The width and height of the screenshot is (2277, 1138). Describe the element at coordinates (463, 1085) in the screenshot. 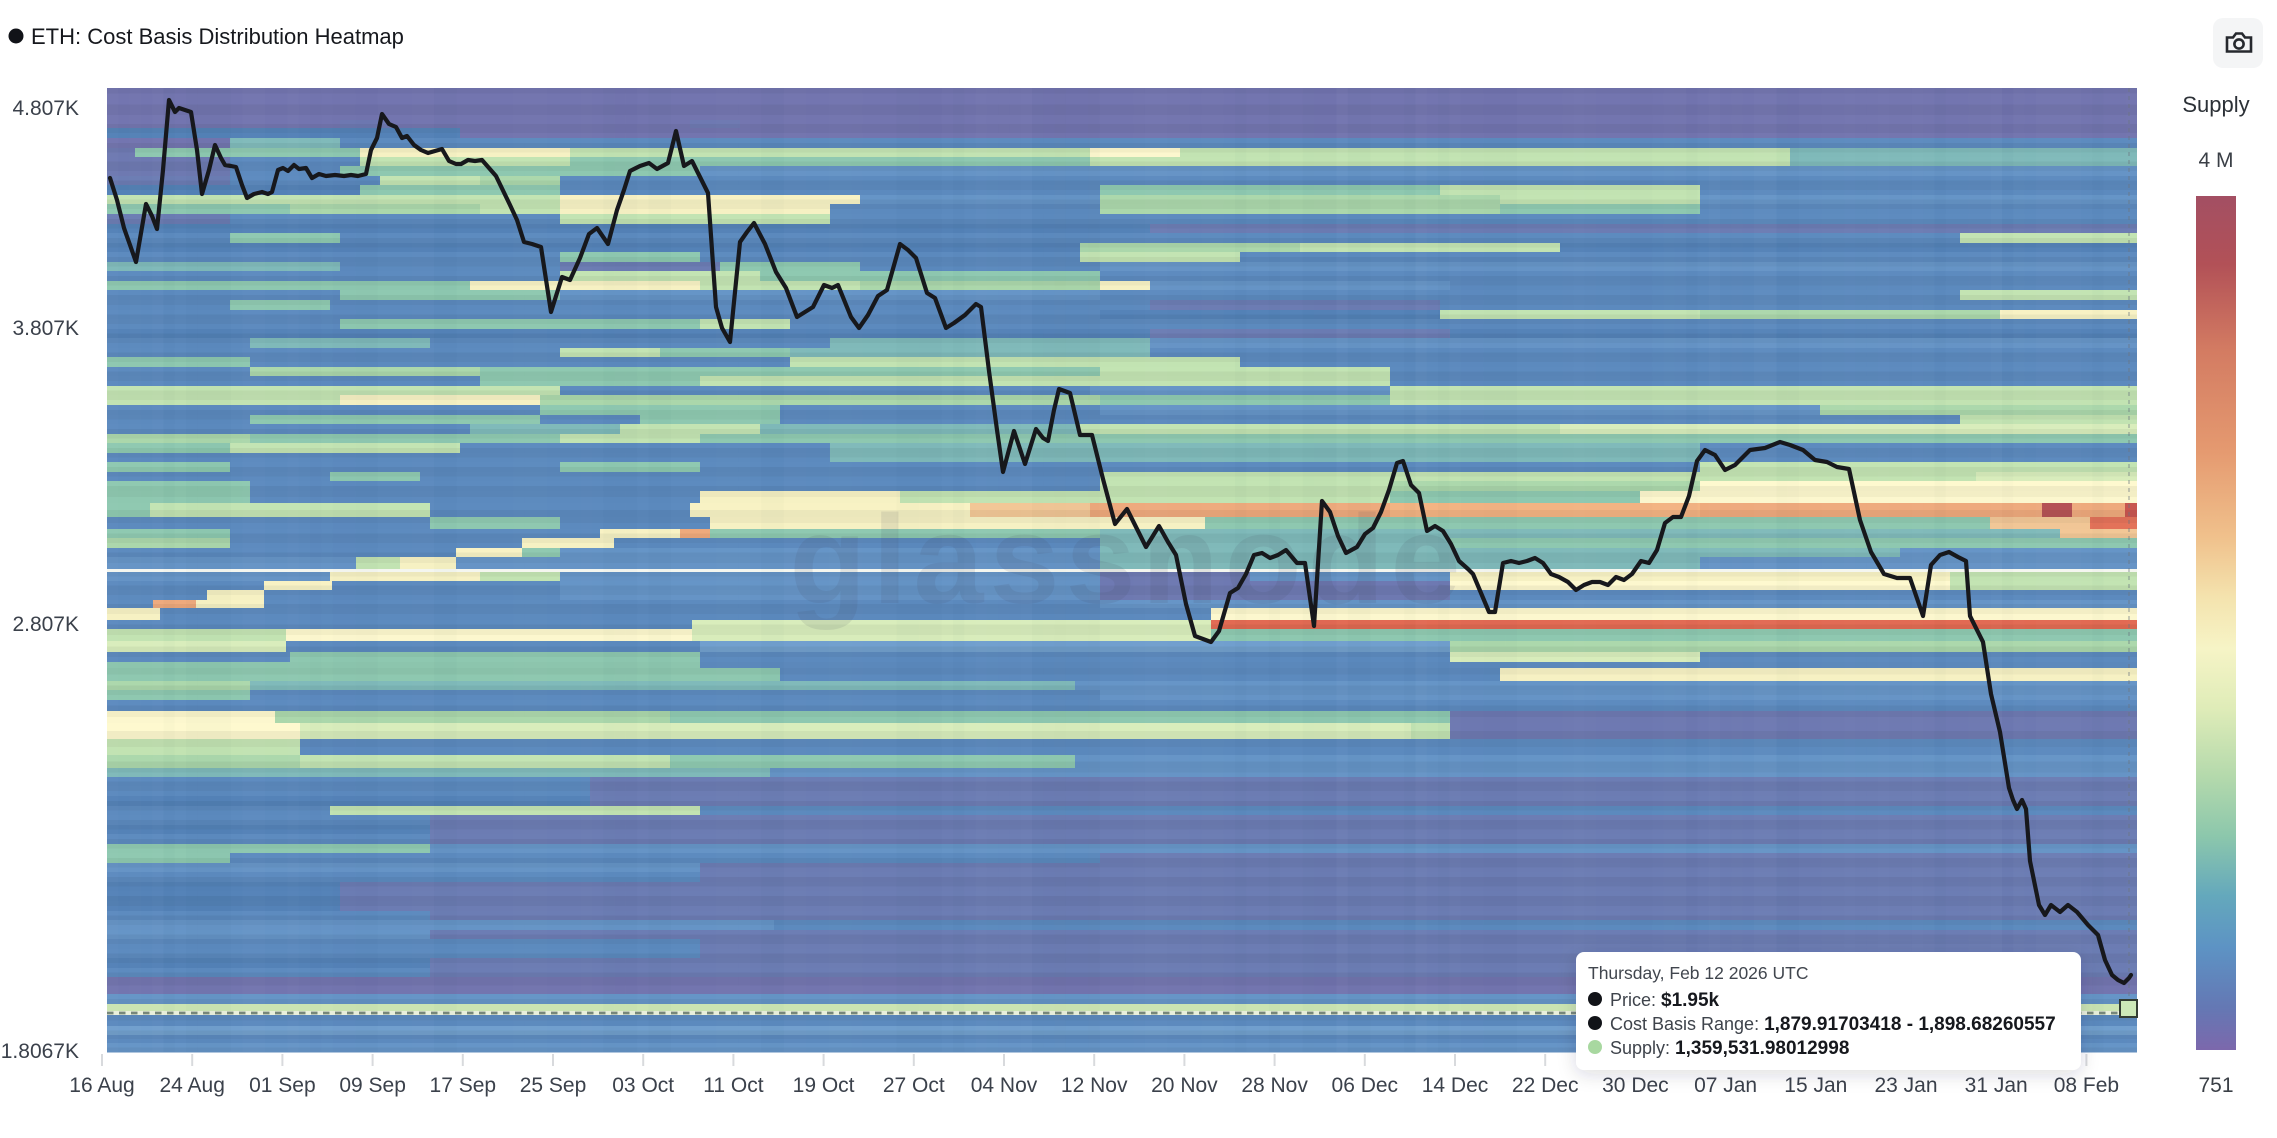

I see `svg-text: 17 Sep` at that location.